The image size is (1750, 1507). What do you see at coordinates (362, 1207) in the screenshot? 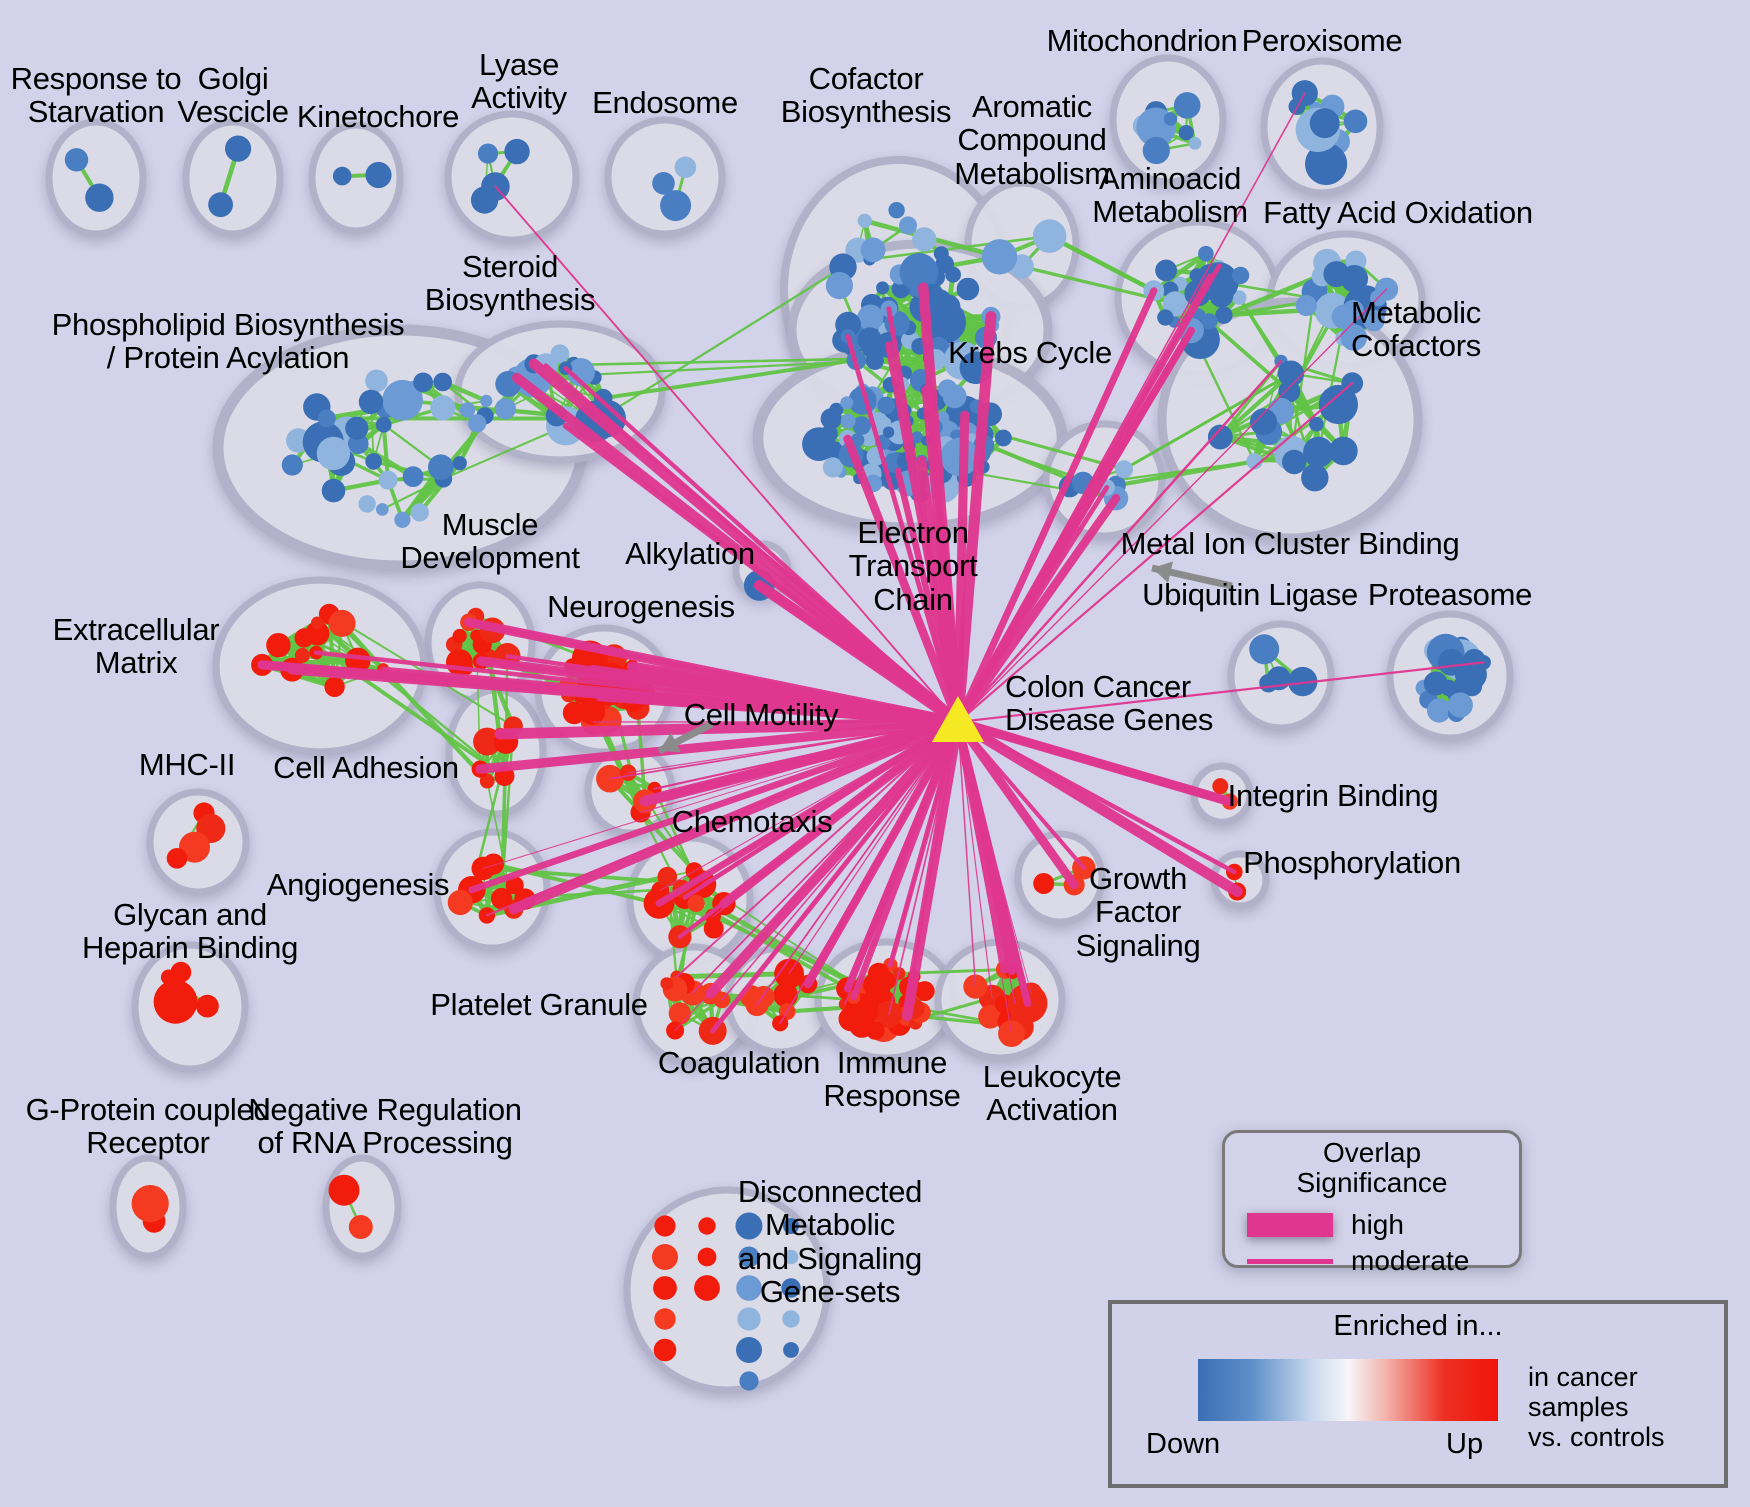
I see `cluster-blob-negative-regulation-of-rna-processing` at bounding box center [362, 1207].